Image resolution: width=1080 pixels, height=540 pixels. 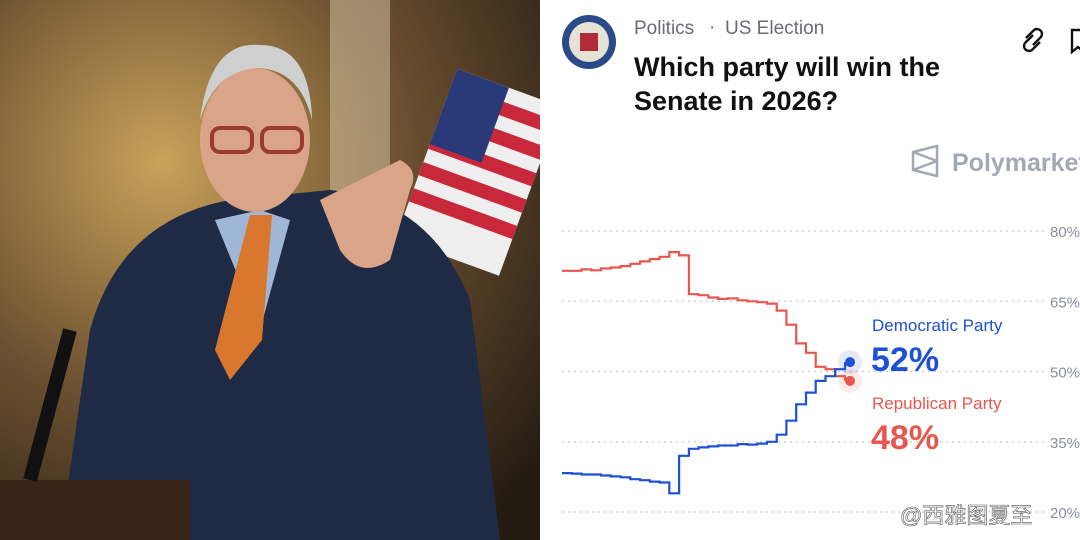 I want to click on toolbar, so click(x=1051, y=41).